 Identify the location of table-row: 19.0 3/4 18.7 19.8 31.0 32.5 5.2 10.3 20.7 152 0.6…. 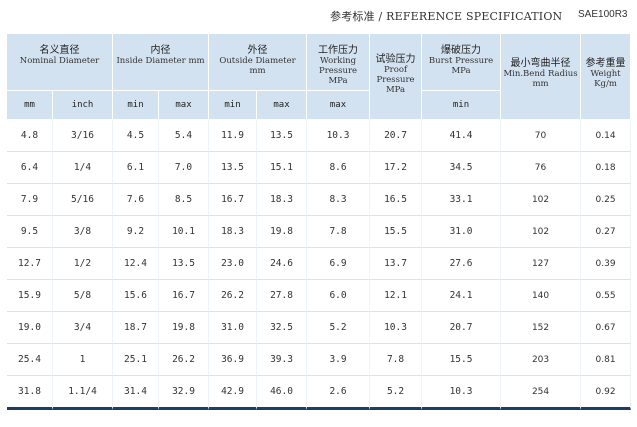
(319, 328).